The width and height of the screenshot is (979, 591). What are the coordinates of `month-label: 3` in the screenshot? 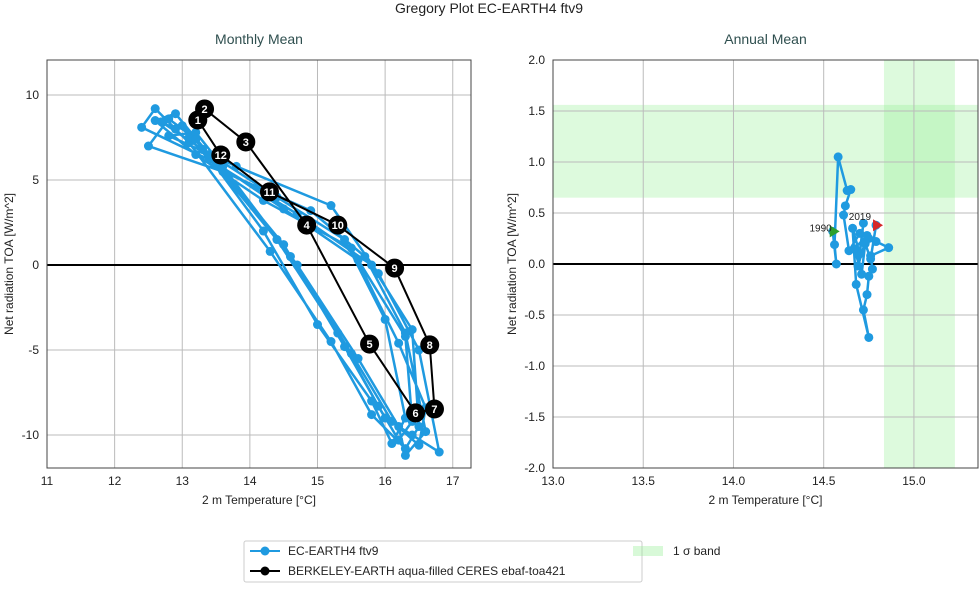 It's located at (246, 143).